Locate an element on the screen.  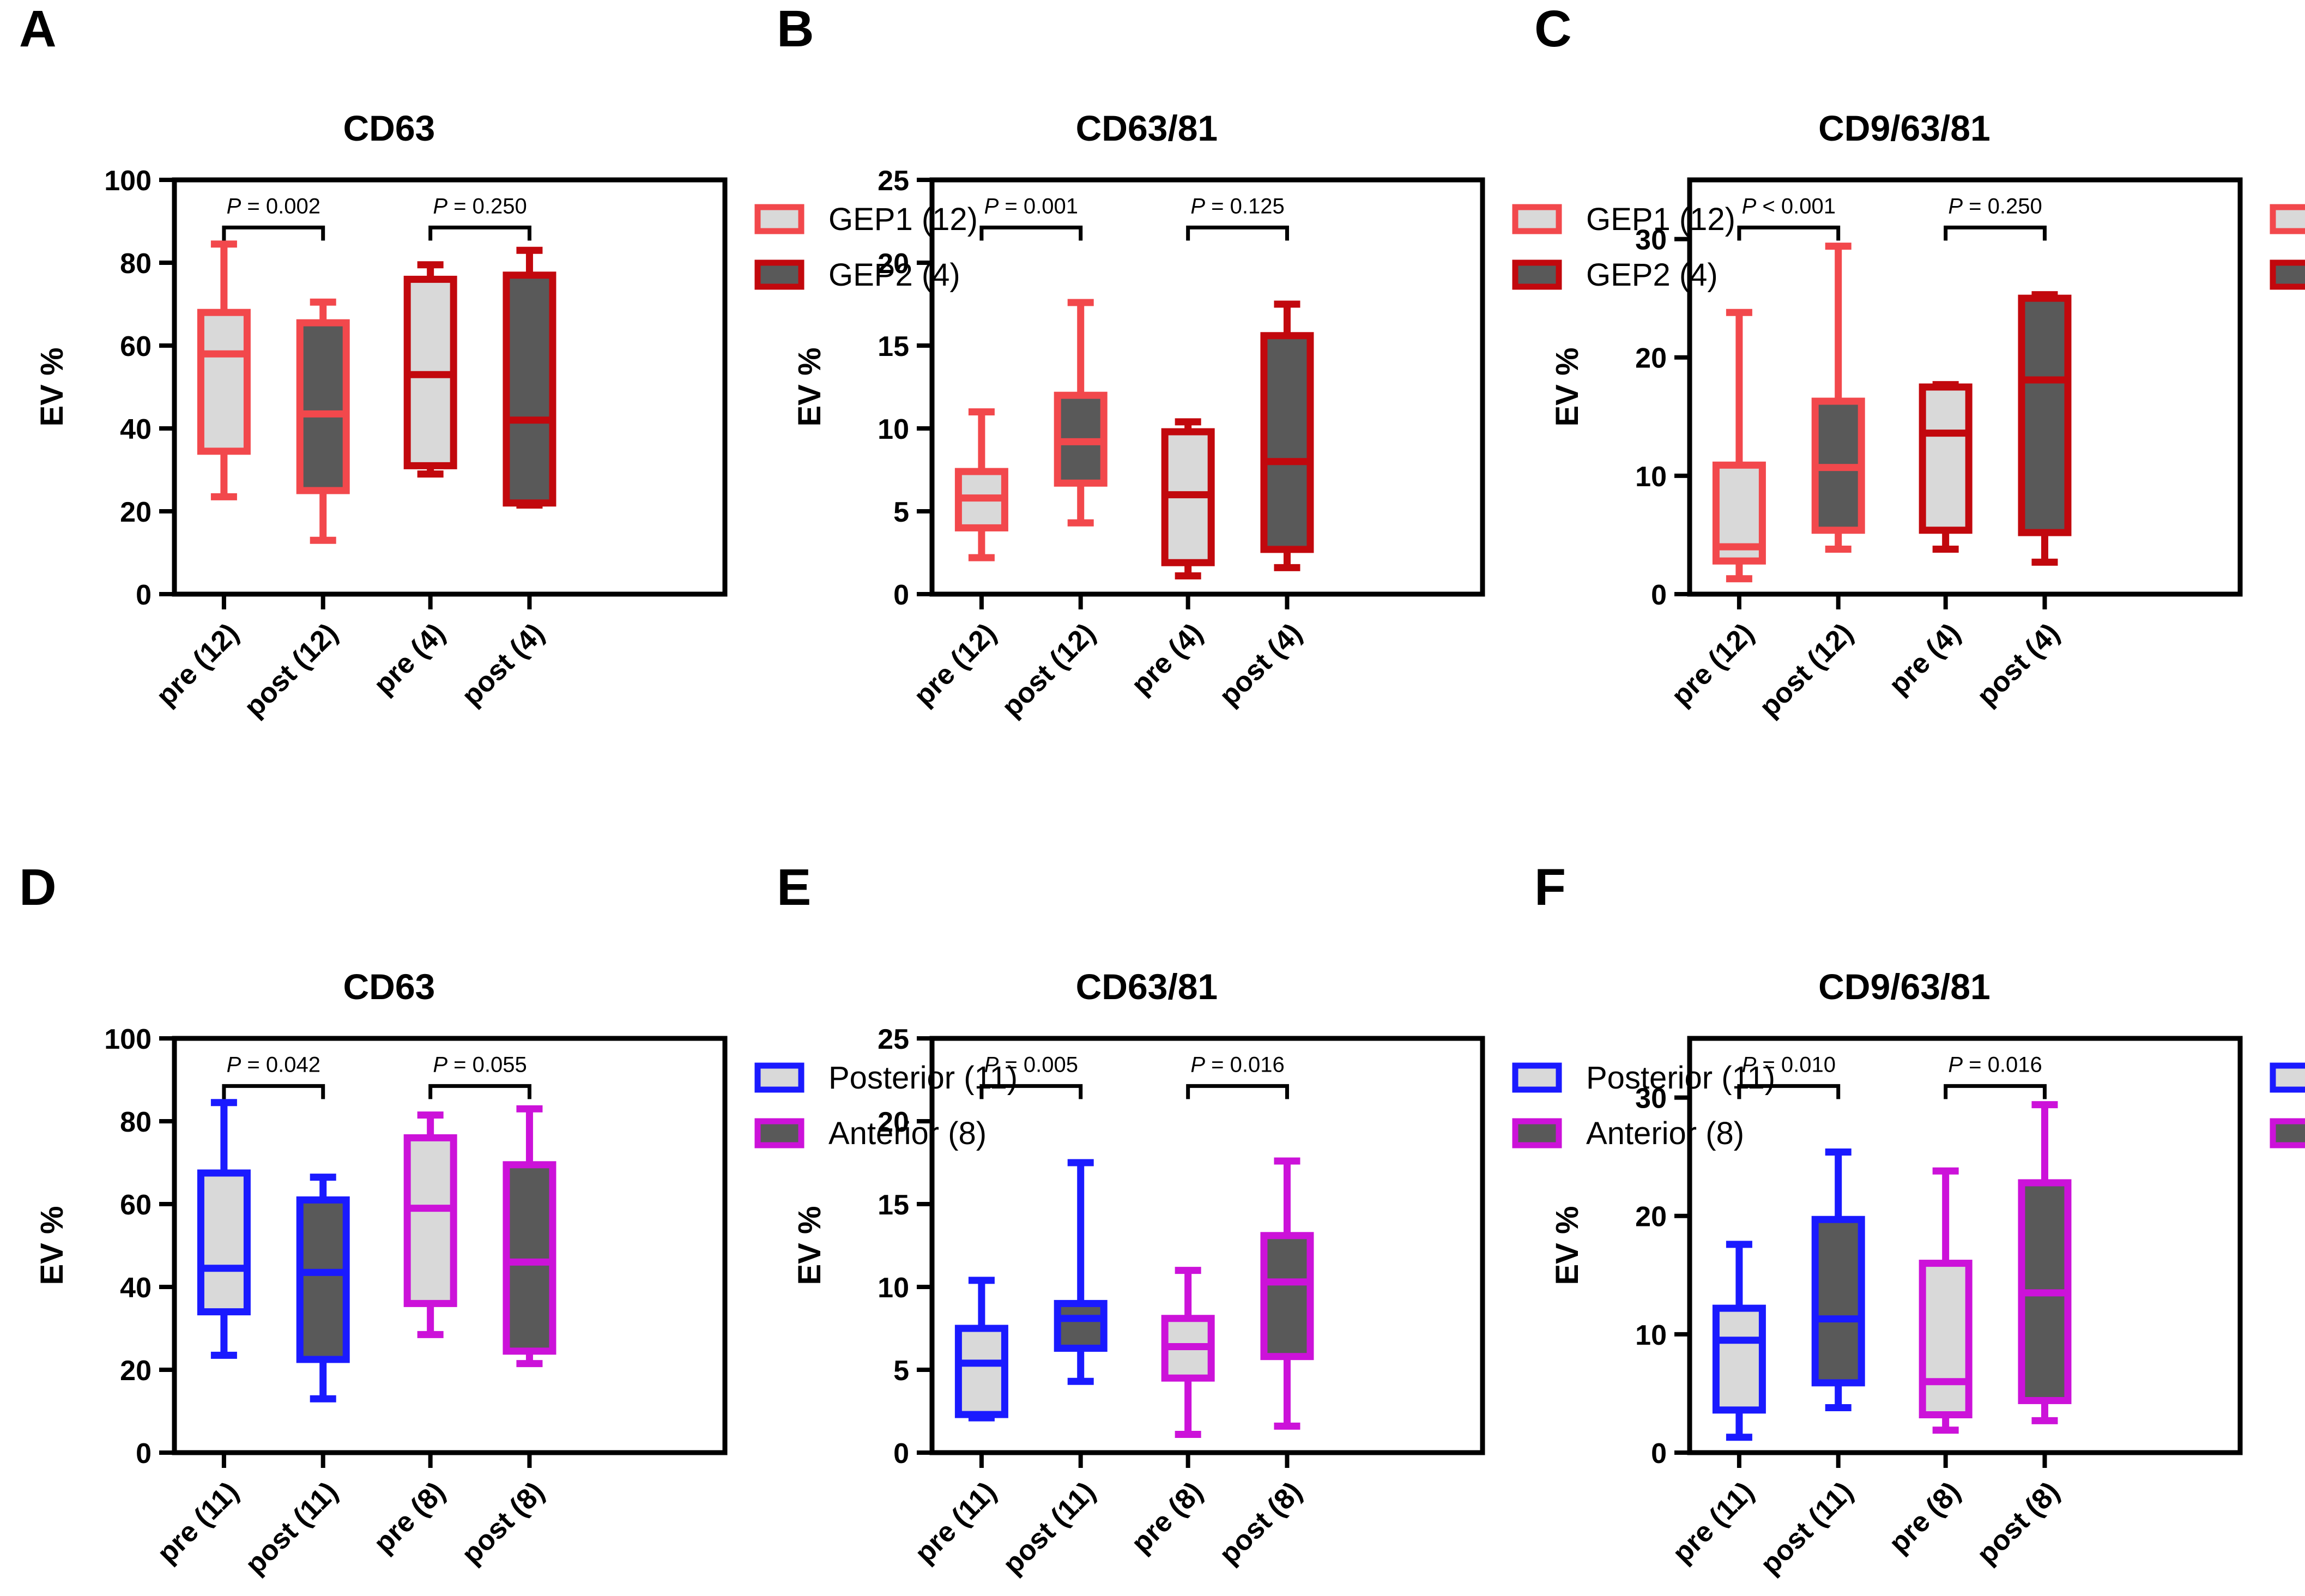
p-value: = 0.055 is located at coordinates (487, 1065).